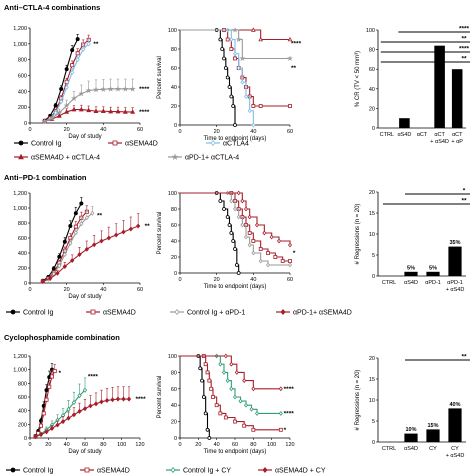 The height and width of the screenshot is (474, 474). Describe the element at coordinates (433, 268) in the screenshot. I see `bar-value-label: 5%` at that location.